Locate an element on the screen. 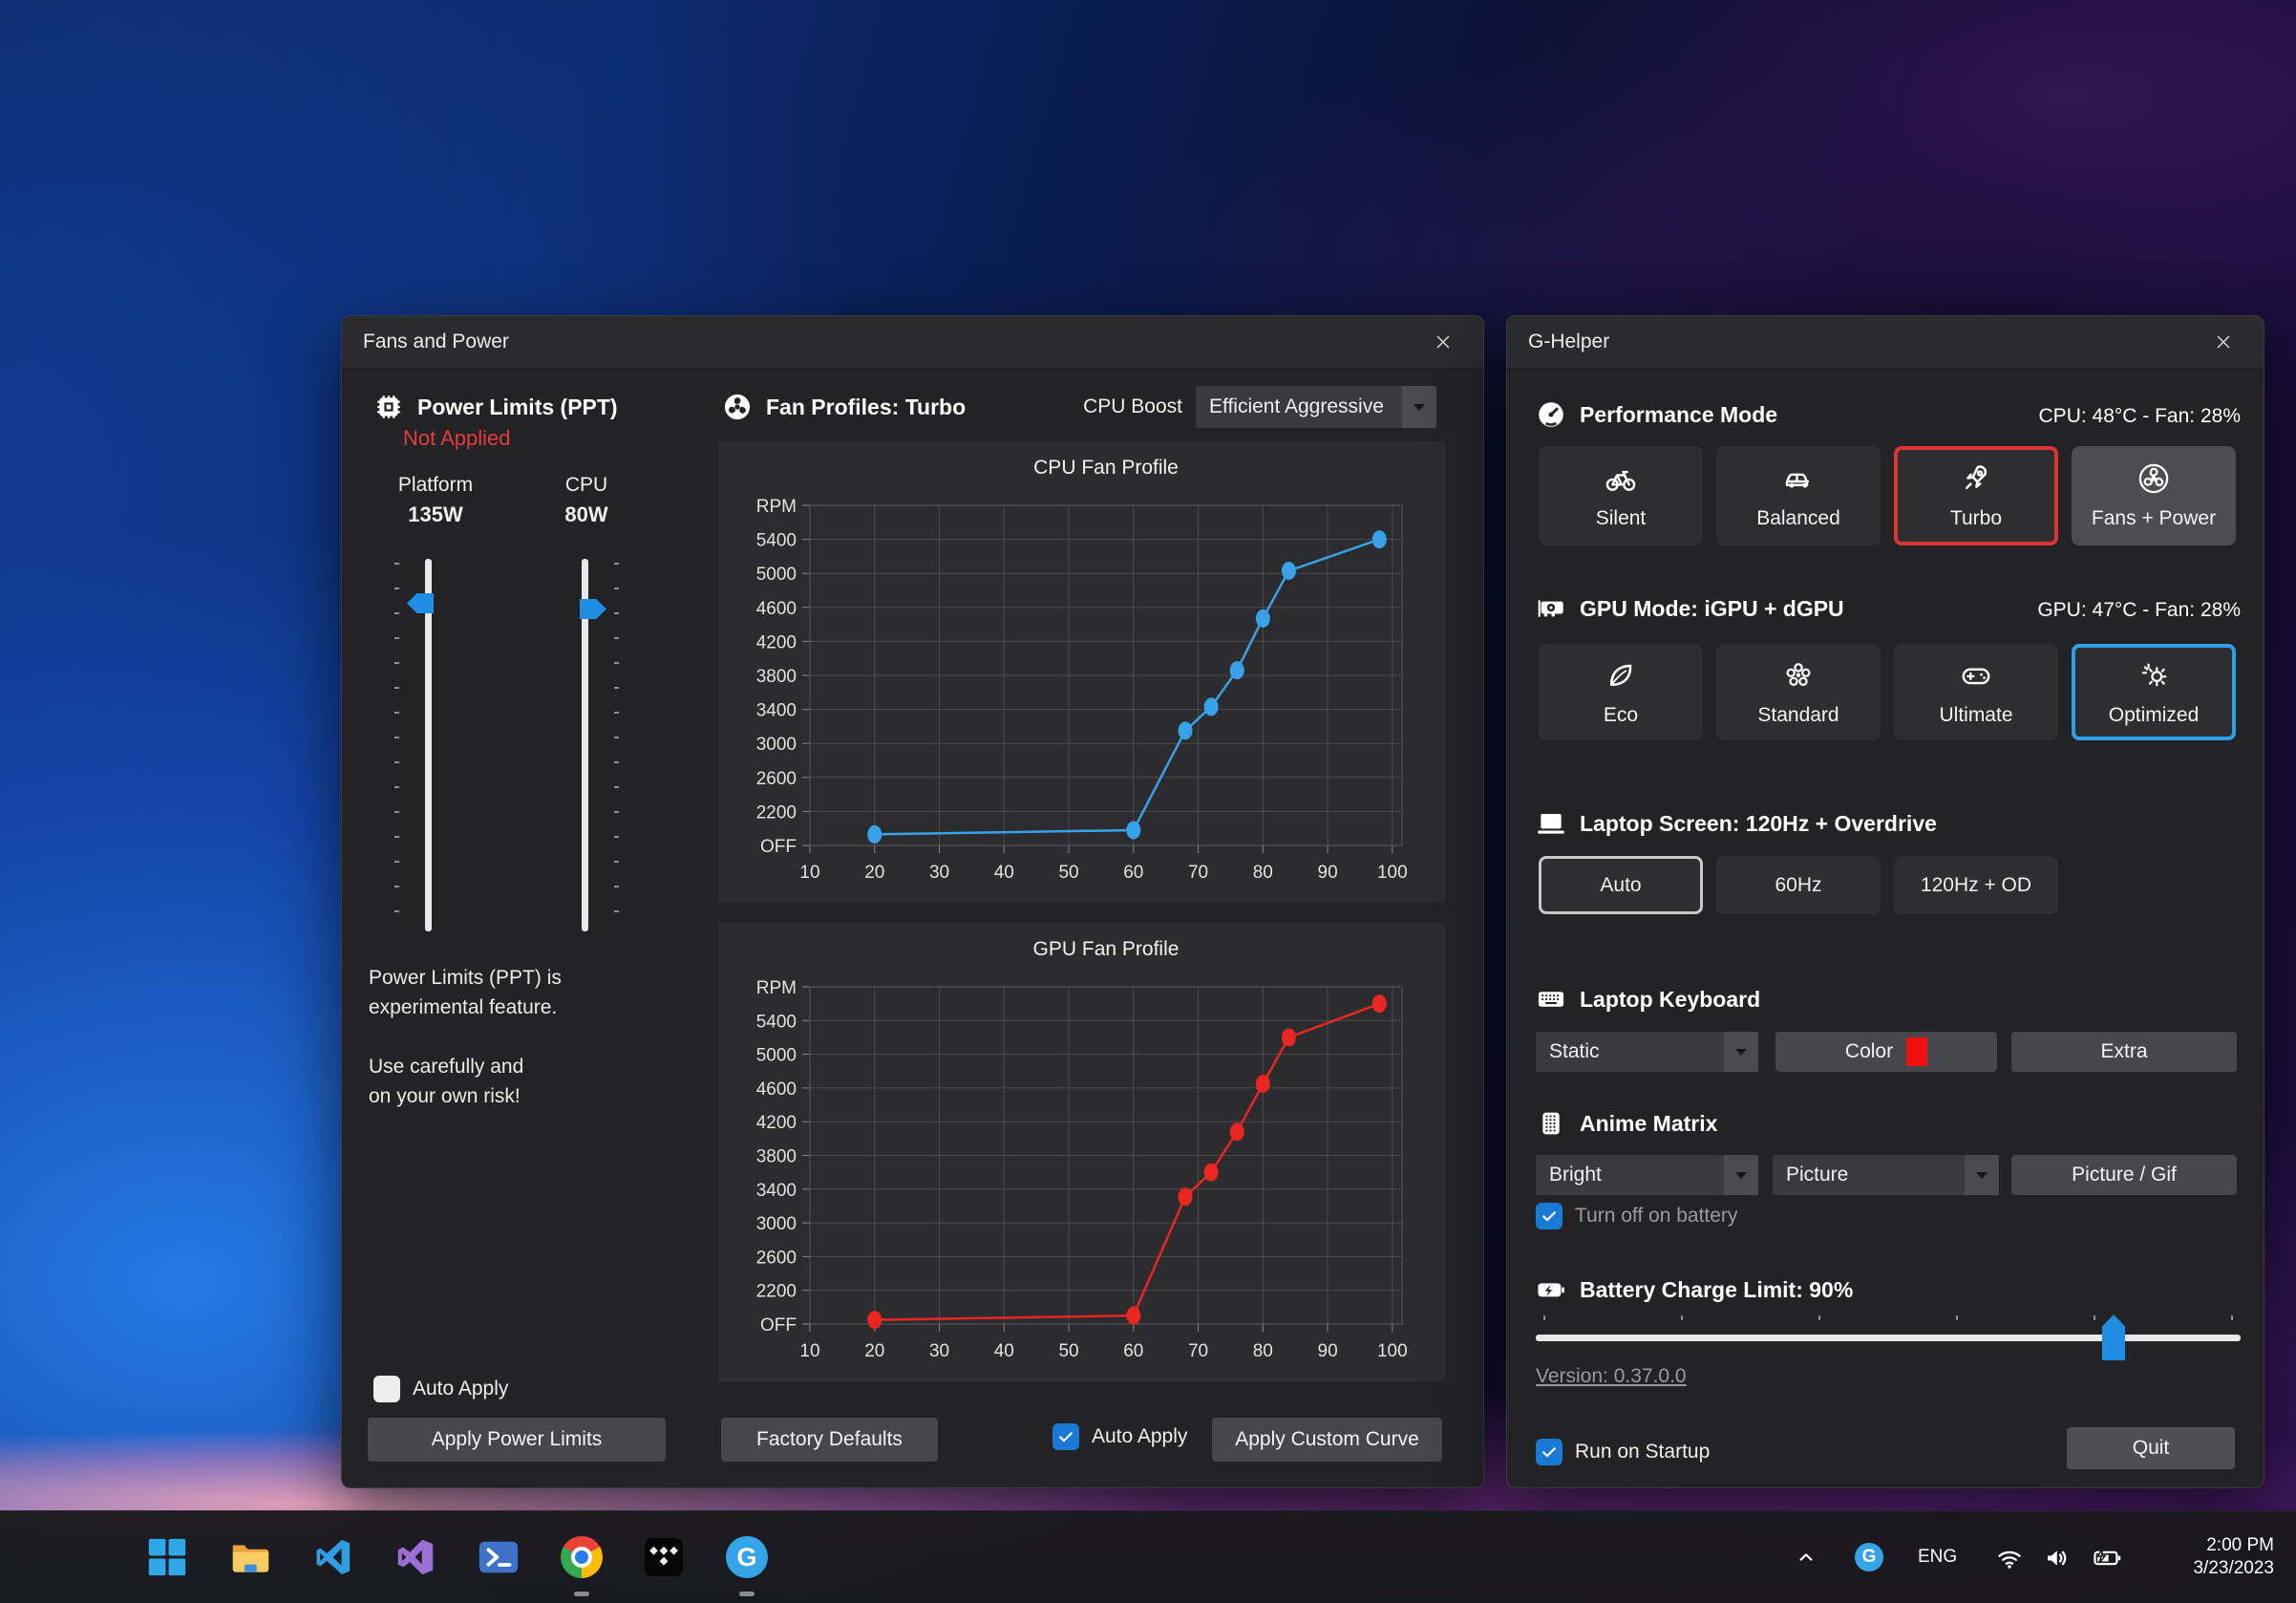 The image size is (2296, 1603). laptop-keyboard-heading: Laptop Keyboard is located at coordinates (1670, 999).